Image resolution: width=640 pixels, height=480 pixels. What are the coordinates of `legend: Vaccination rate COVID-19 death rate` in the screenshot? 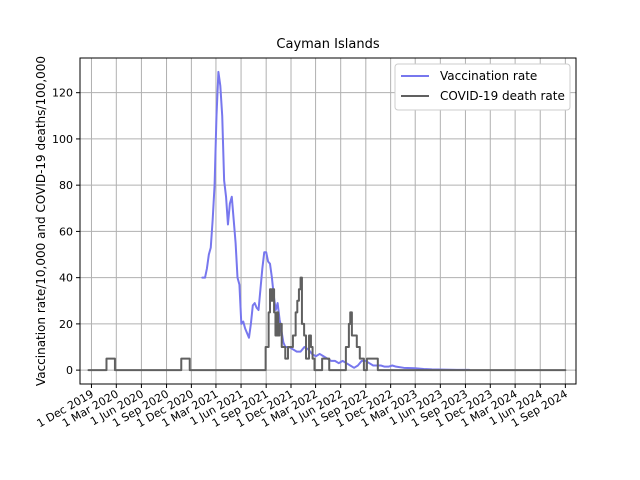 It's located at (482, 87).